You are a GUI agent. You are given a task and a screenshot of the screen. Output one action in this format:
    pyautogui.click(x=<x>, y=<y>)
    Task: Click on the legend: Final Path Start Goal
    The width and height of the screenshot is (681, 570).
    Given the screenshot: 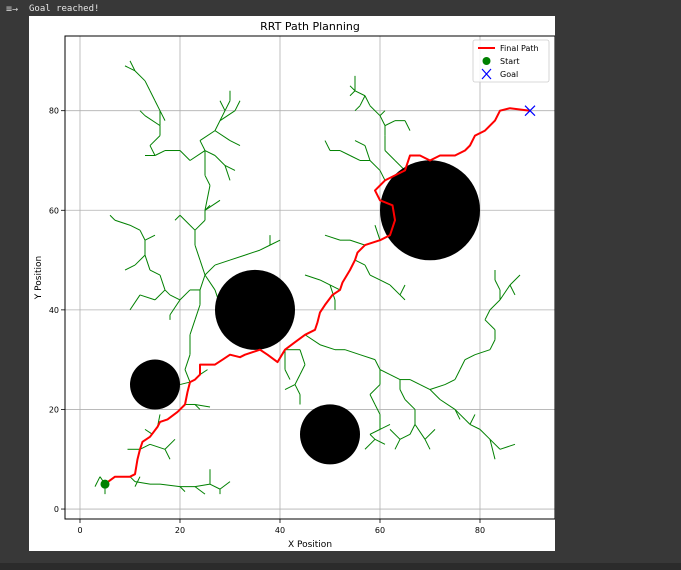 What is the action you would take?
    pyautogui.click(x=511, y=61)
    